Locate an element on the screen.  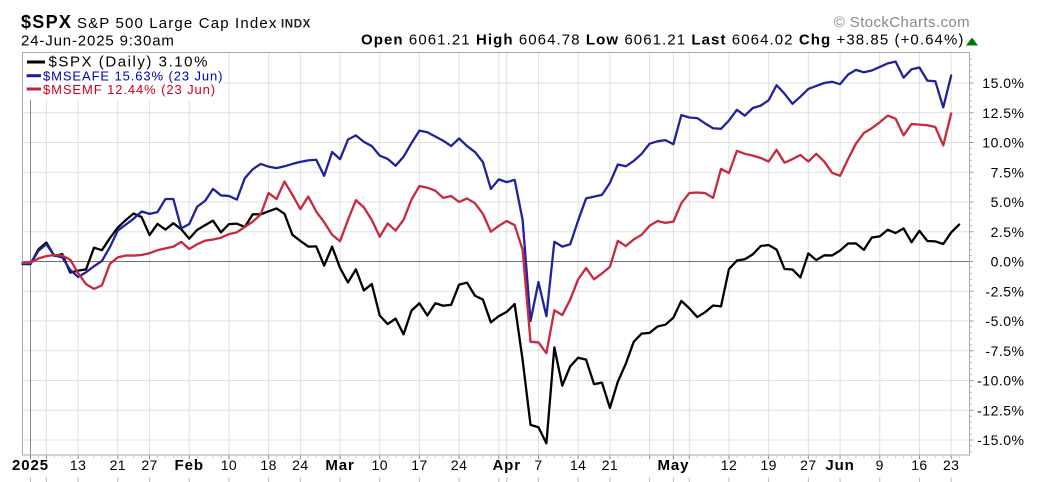
svg-text: 18 is located at coordinates (268, 465).